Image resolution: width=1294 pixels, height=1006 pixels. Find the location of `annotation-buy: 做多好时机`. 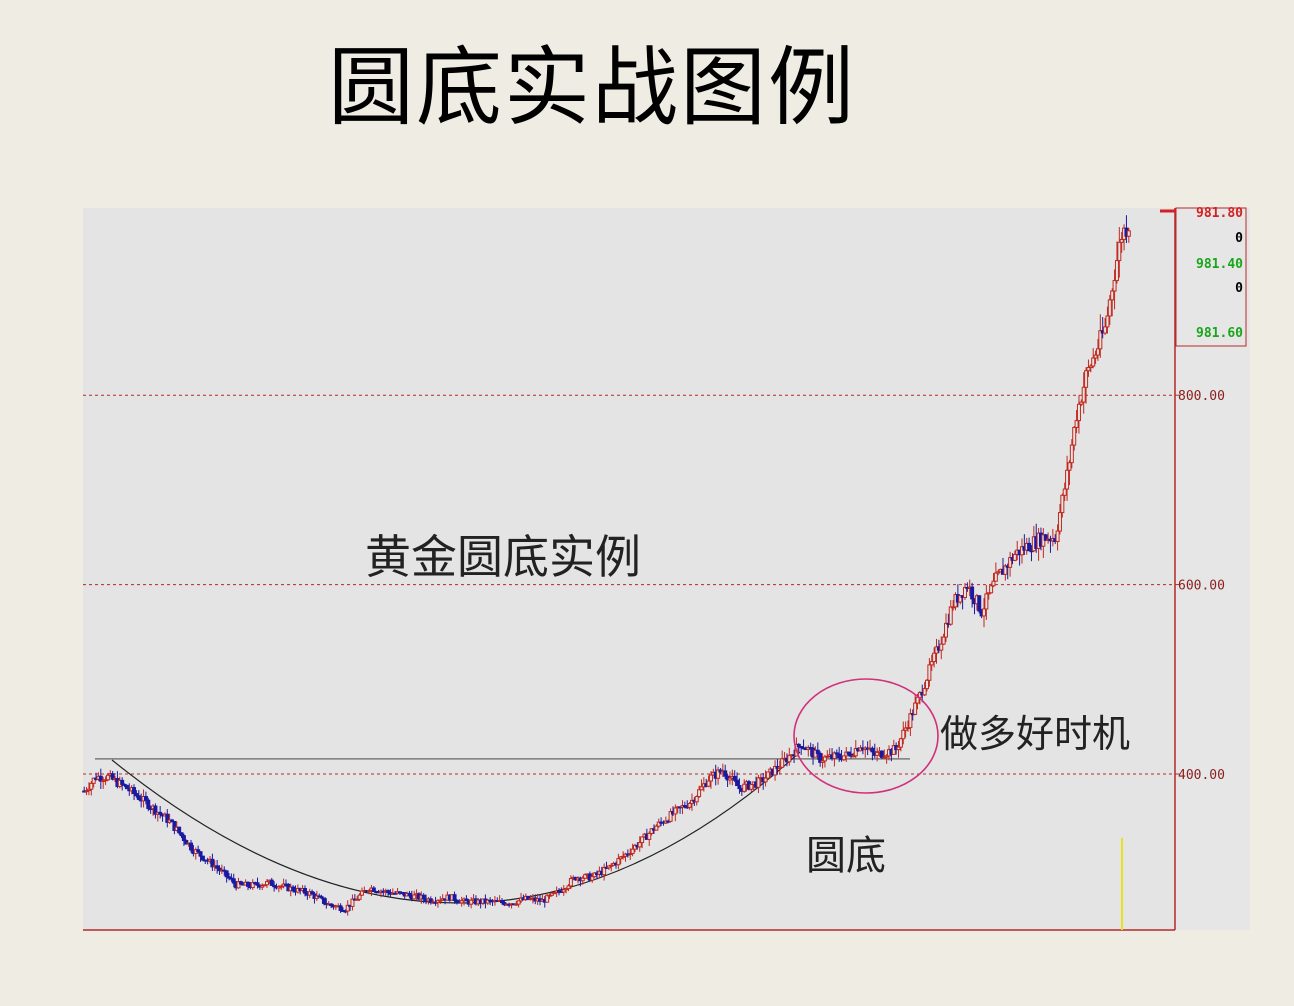

annotation-buy: 做多好时机 is located at coordinates (1035, 734).